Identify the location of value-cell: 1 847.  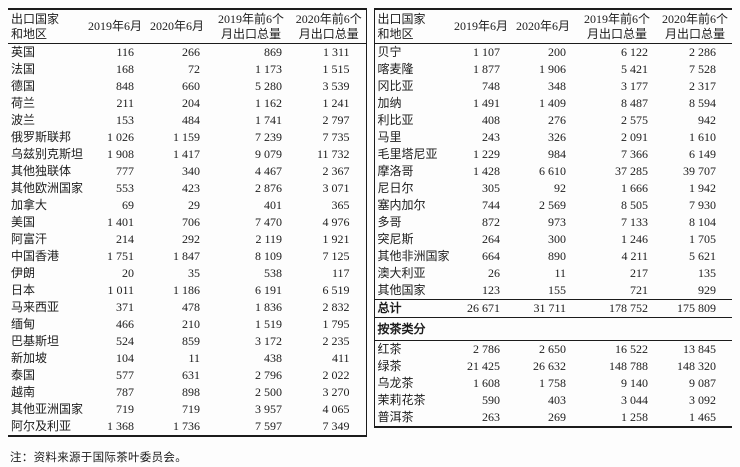
(186, 256).